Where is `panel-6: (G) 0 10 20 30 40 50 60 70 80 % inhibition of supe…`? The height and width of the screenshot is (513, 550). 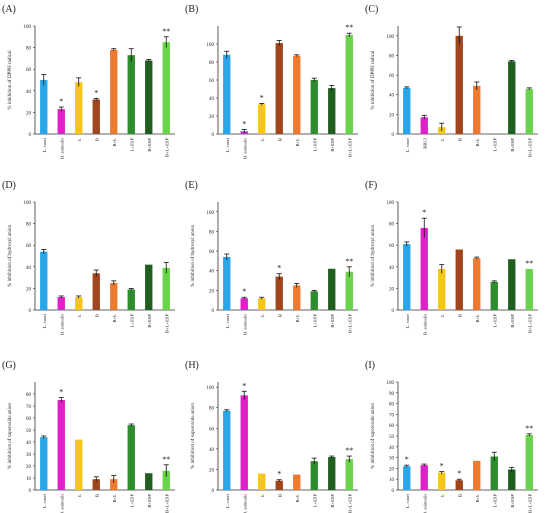 panel-6: (G) 0 10 20 30 40 50 60 70 80 % inhibition of supe… is located at coordinates (88, 436).